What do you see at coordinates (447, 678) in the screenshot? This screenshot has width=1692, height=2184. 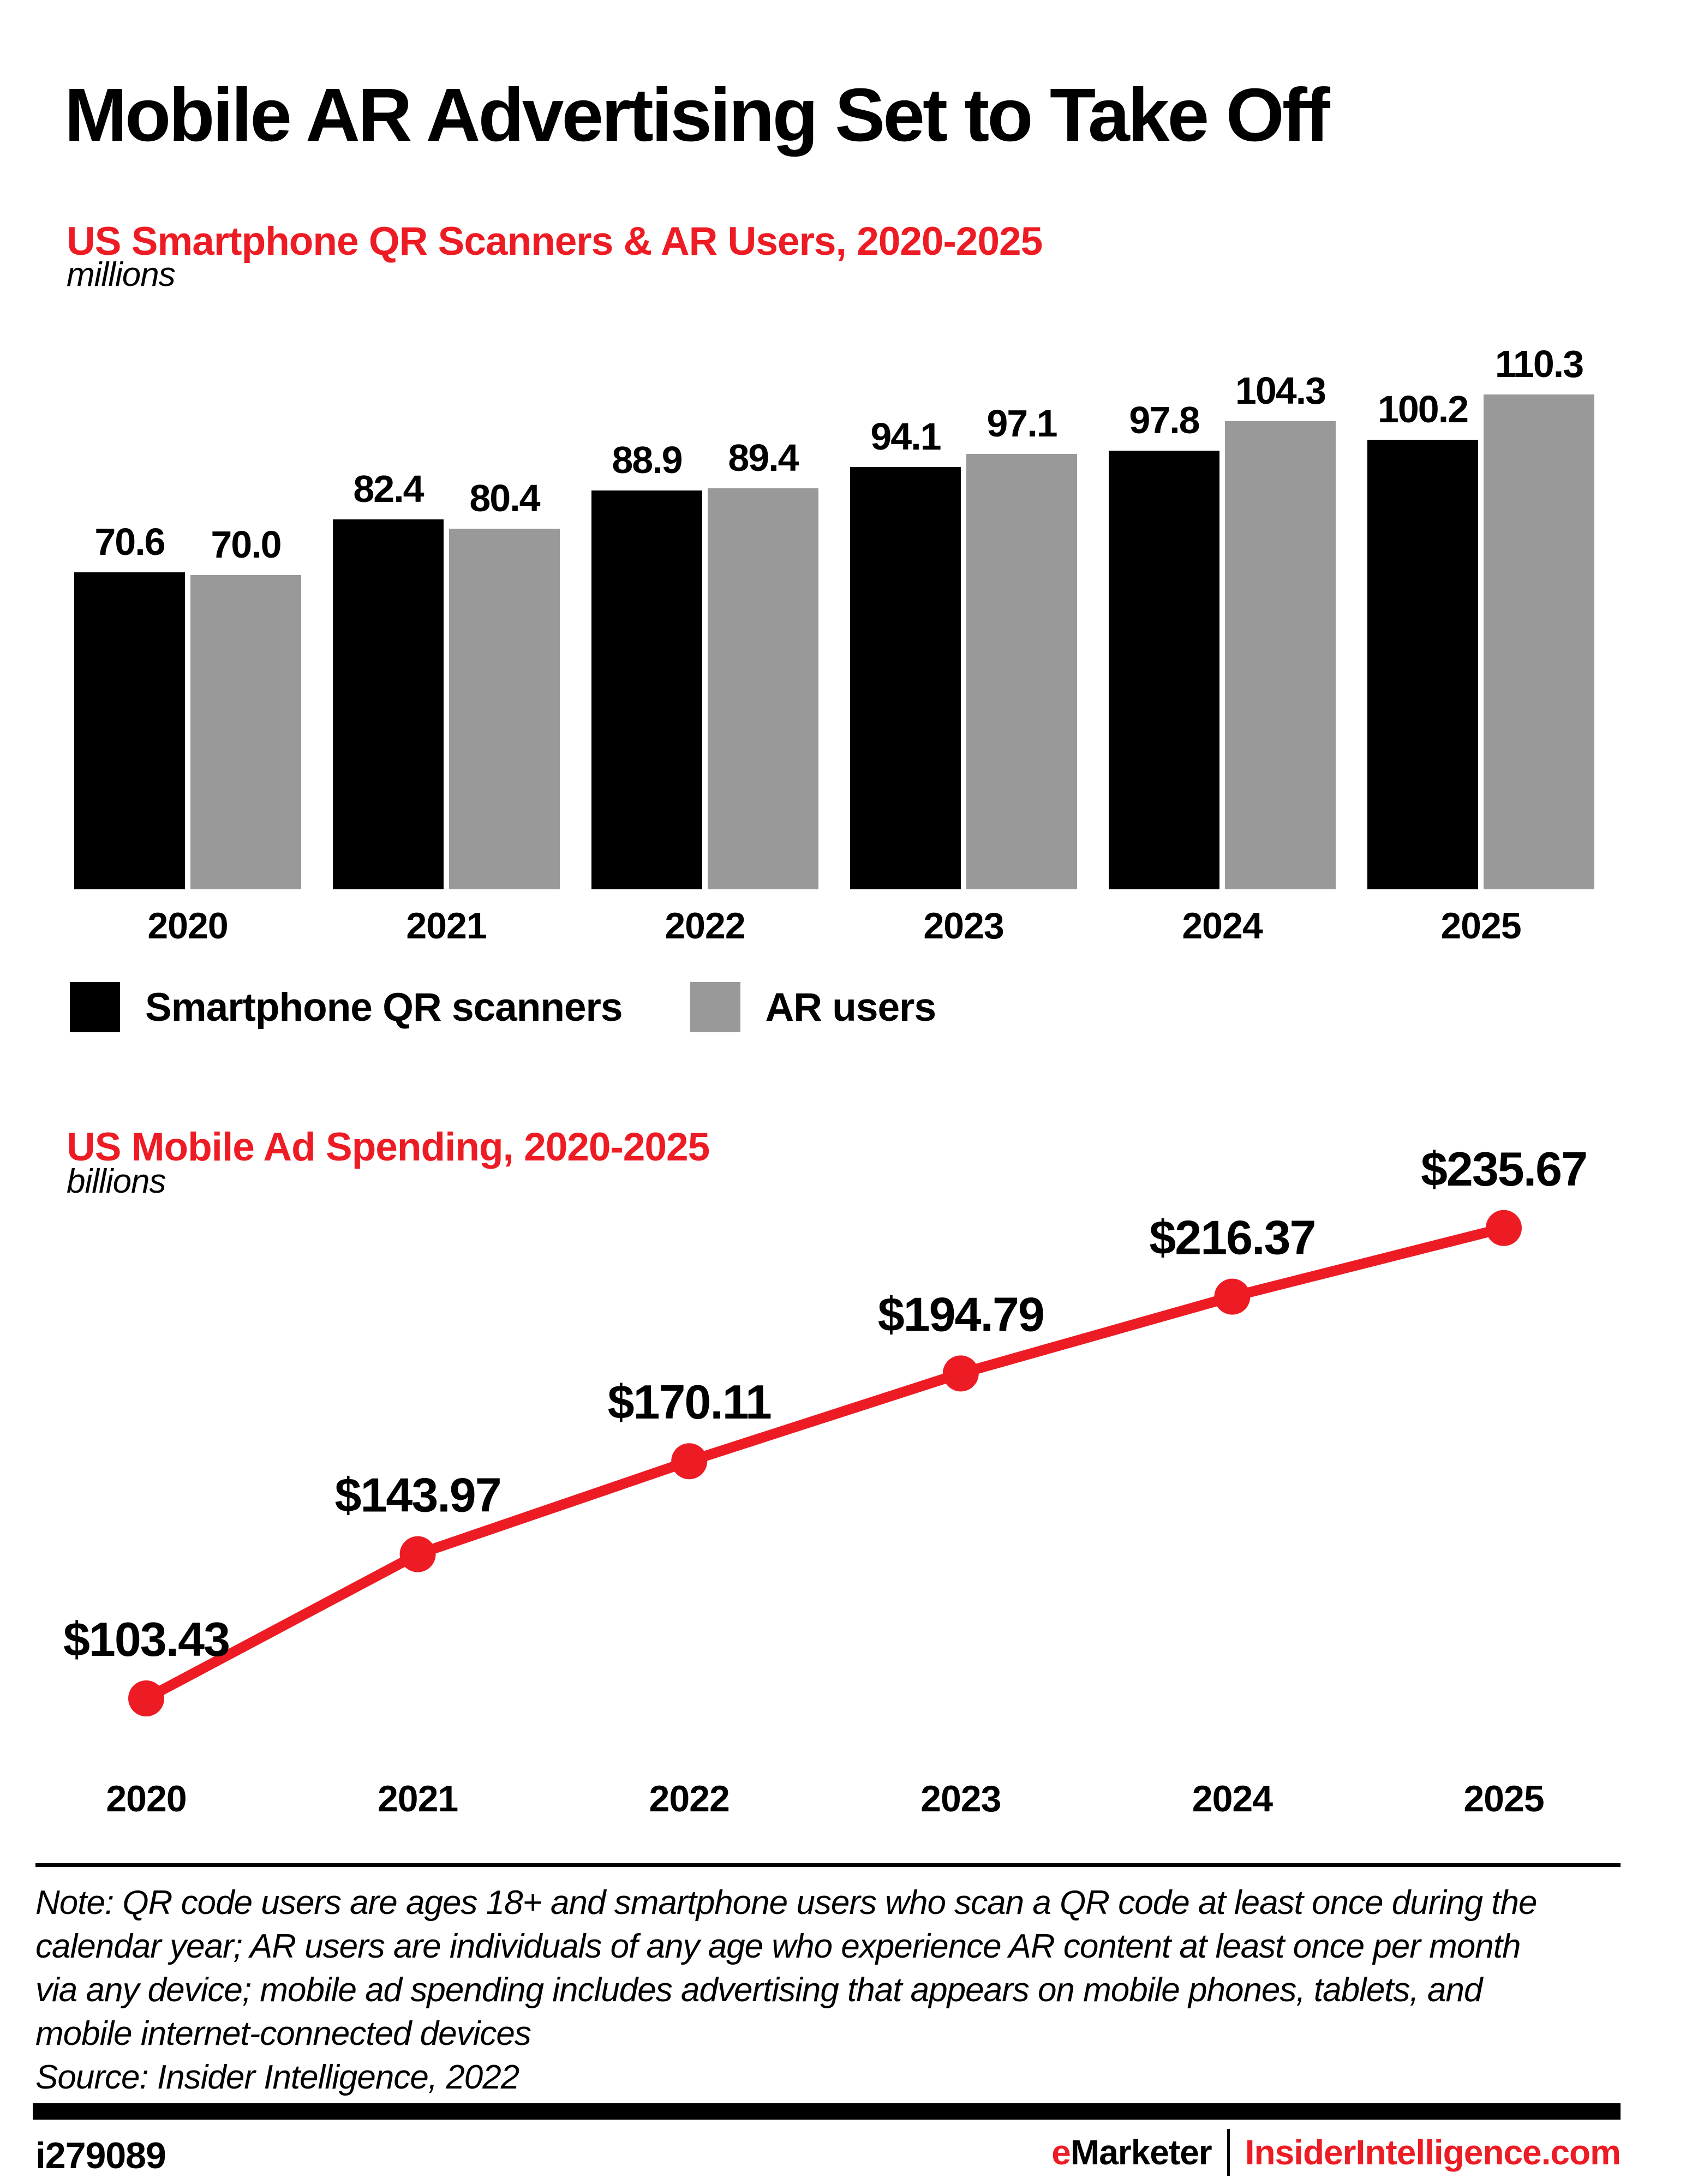 I see `bar-pair-2021: 82.4 80.4` at bounding box center [447, 678].